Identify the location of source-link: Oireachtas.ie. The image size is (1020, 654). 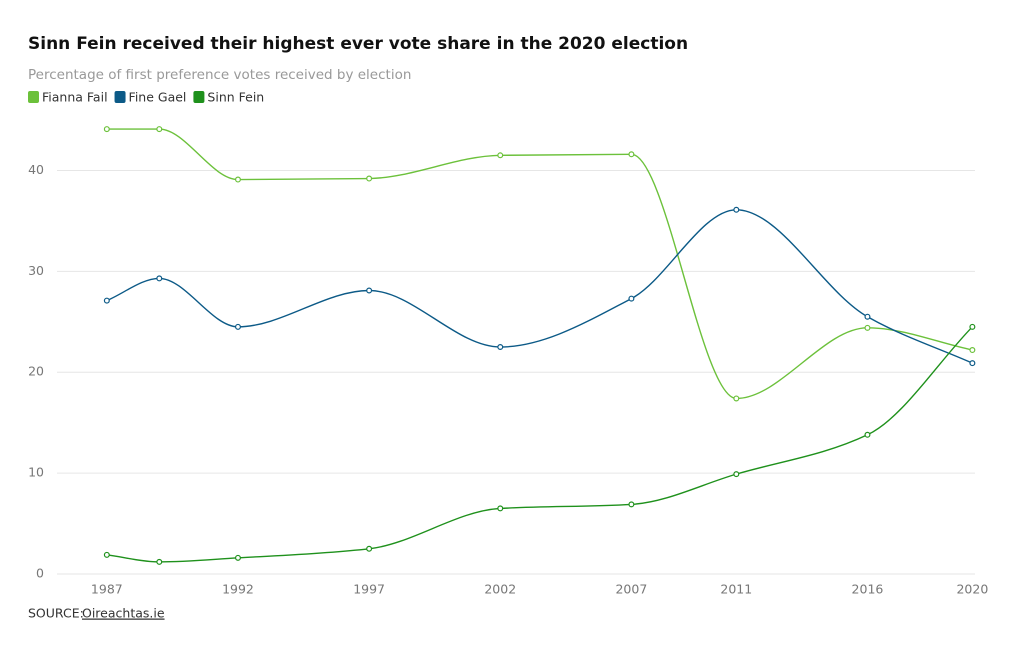
(123, 613).